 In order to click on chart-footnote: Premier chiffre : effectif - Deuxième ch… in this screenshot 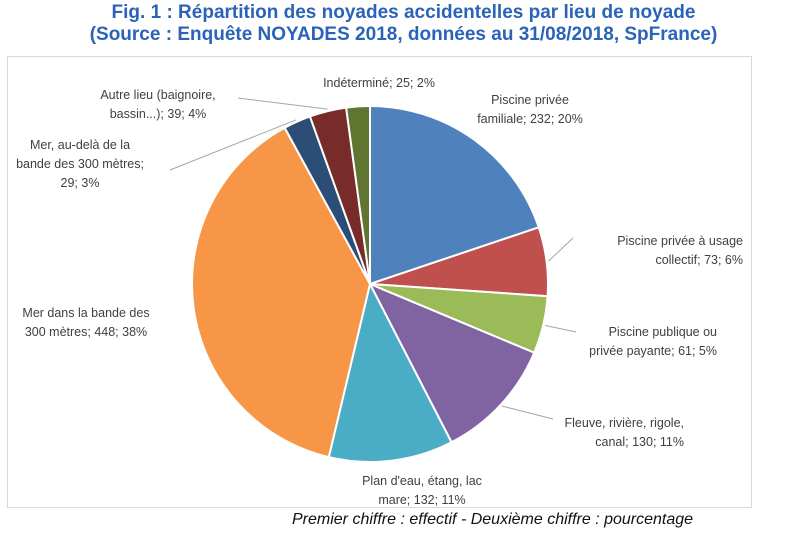, I will do `click(493, 519)`.